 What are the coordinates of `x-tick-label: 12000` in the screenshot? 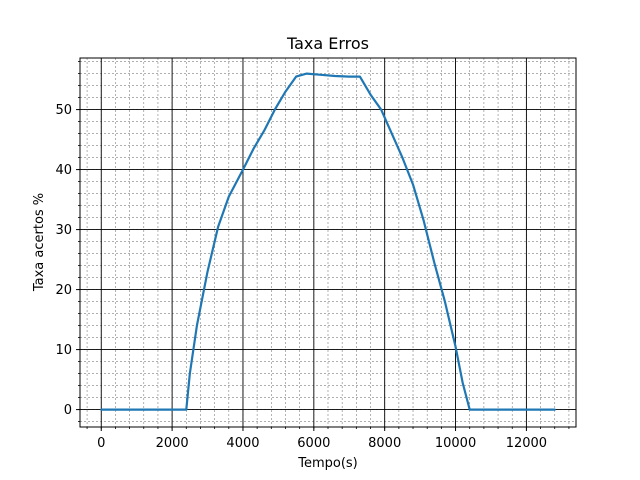 It's located at (526, 443).